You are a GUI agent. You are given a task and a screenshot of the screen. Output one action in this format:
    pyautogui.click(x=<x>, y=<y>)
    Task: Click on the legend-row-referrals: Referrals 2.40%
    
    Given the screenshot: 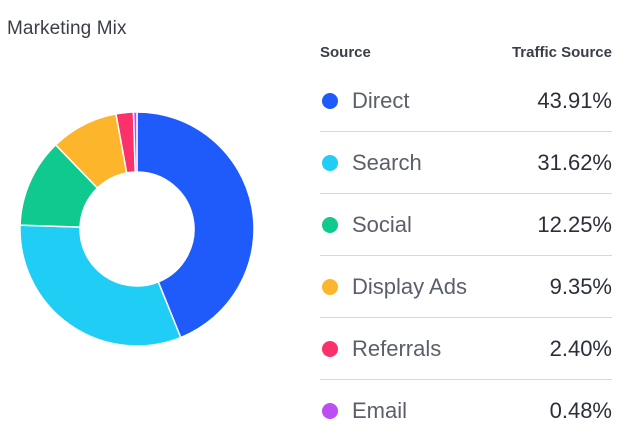 What is the action you would take?
    pyautogui.click(x=466, y=348)
    